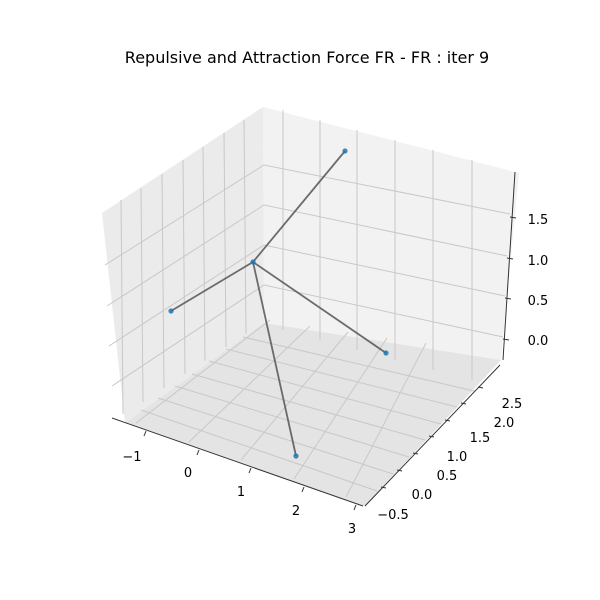  What do you see at coordinates (296, 456) in the screenshot?
I see `graph-node-bottom` at bounding box center [296, 456].